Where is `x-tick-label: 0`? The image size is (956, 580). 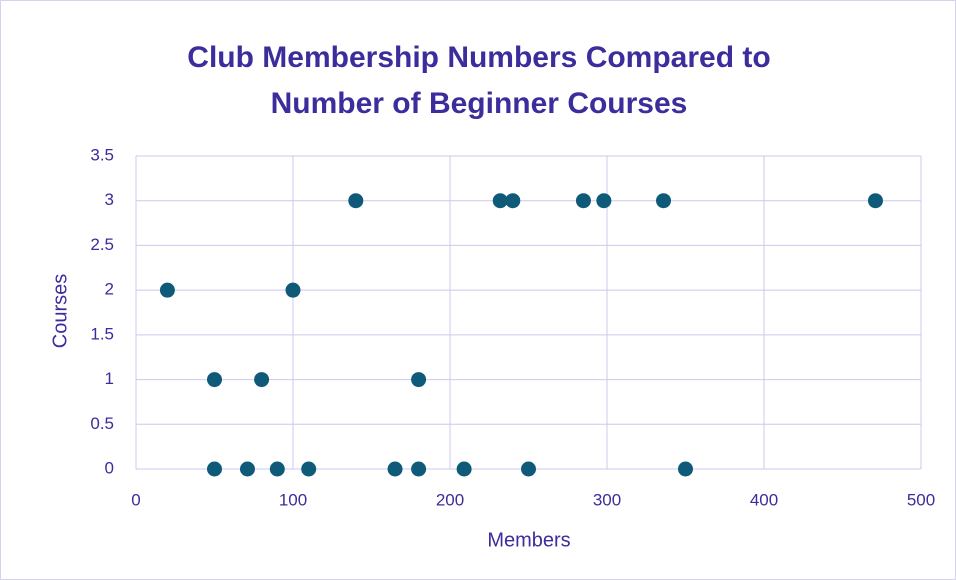 x-tick-label: 0 is located at coordinates (135, 499).